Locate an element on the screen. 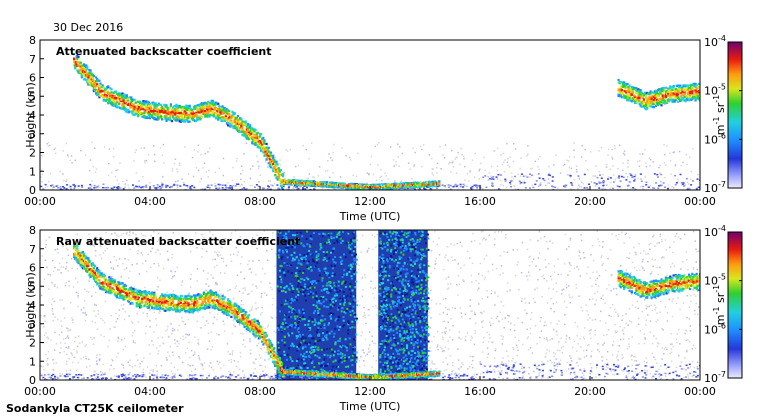 Image resolution: width=780 pixels, height=420 pixels. colorbar-unit-label: m-1 sr-1 is located at coordinates (719, 115).